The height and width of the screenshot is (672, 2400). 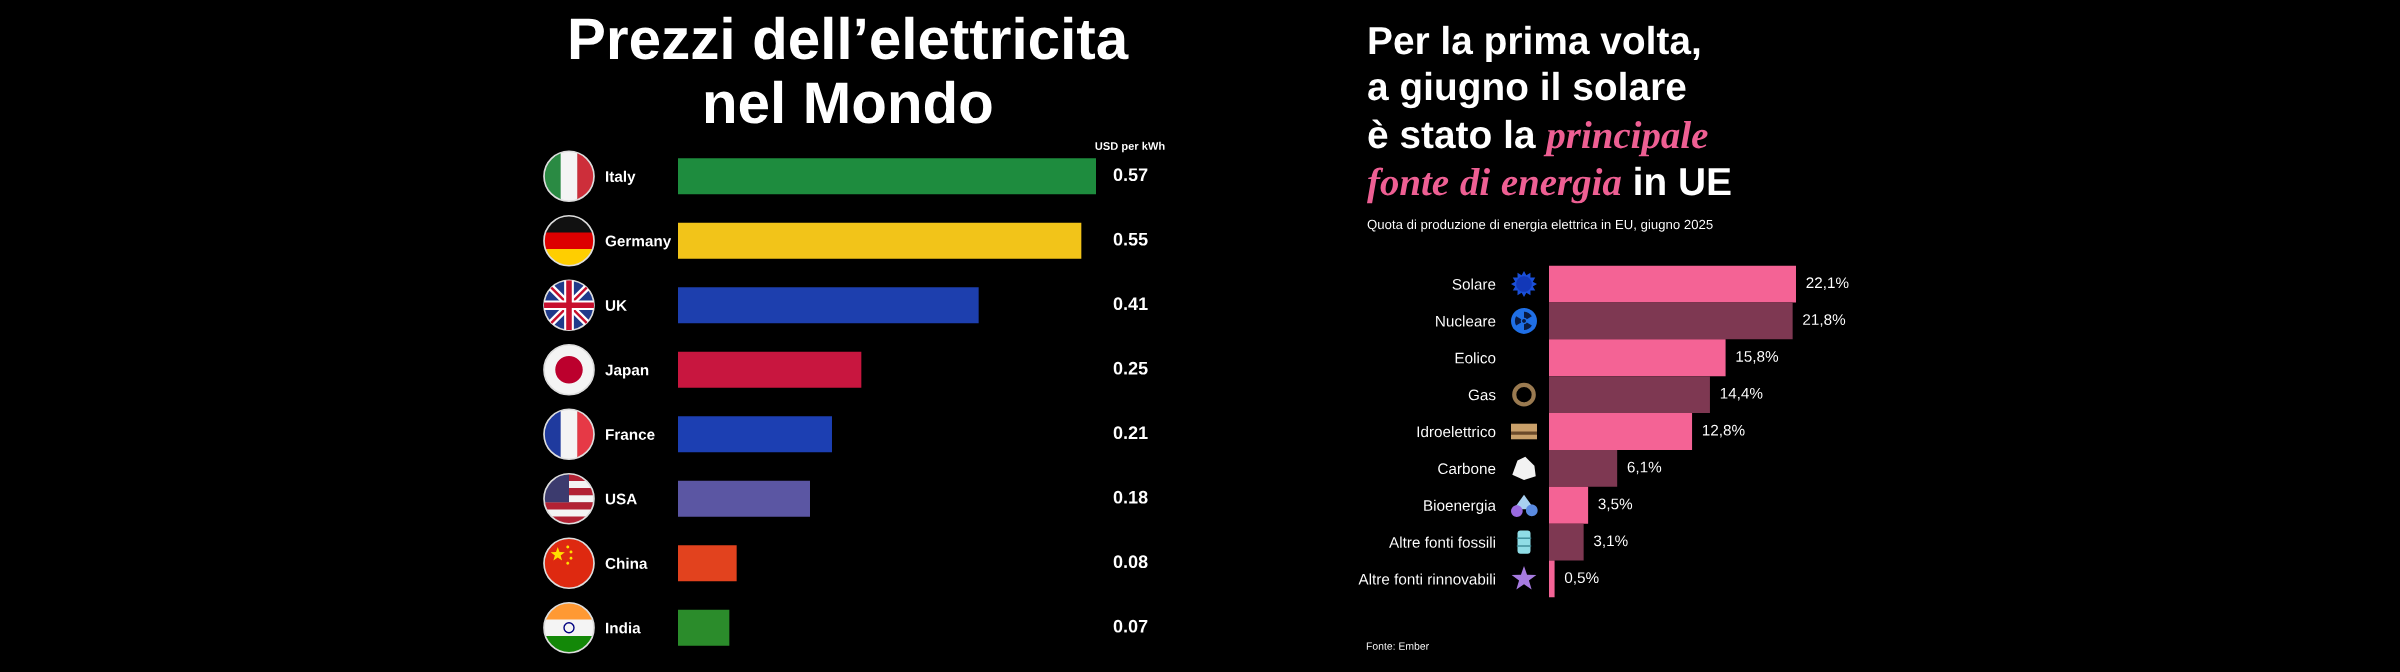 I want to click on y-tick-label: Gas, so click(x=1482, y=395).